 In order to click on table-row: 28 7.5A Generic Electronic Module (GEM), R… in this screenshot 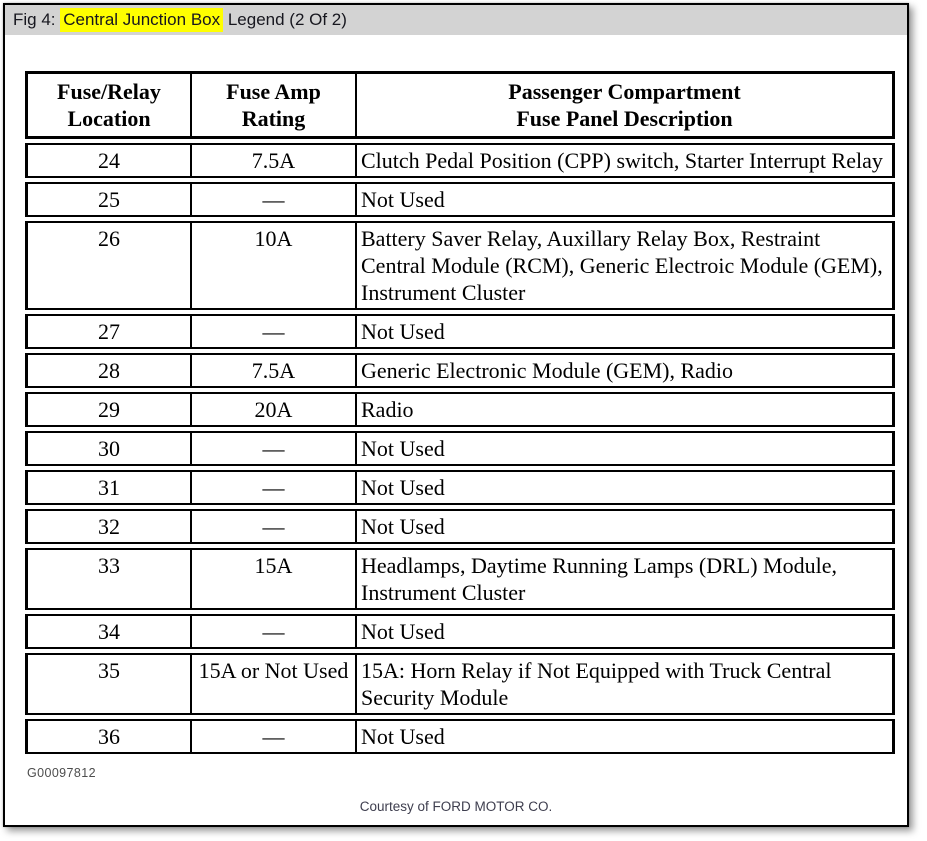, I will do `click(460, 370)`.